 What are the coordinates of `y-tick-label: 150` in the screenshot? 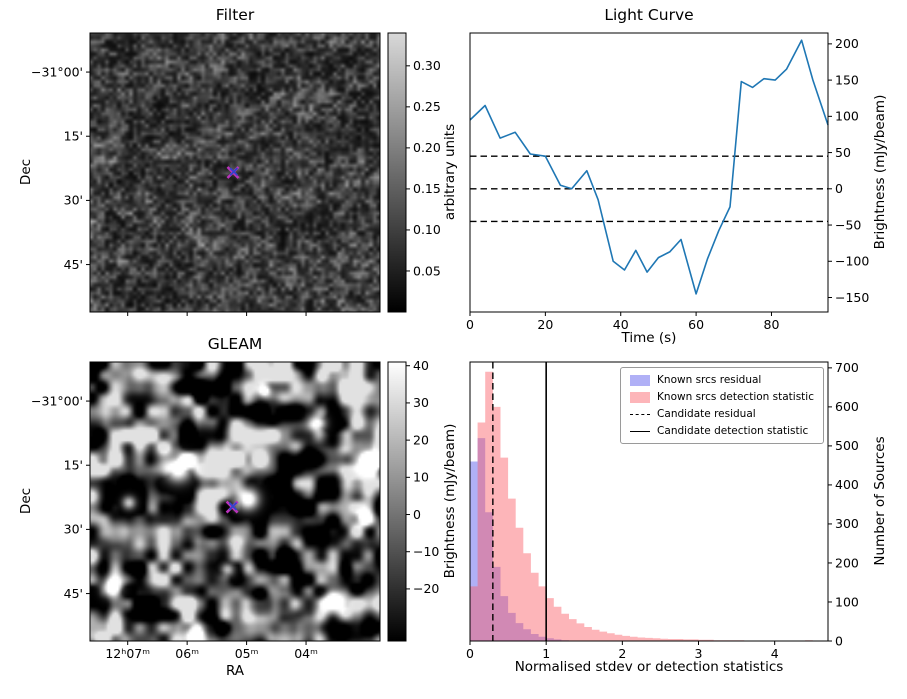 It's located at (847, 79).